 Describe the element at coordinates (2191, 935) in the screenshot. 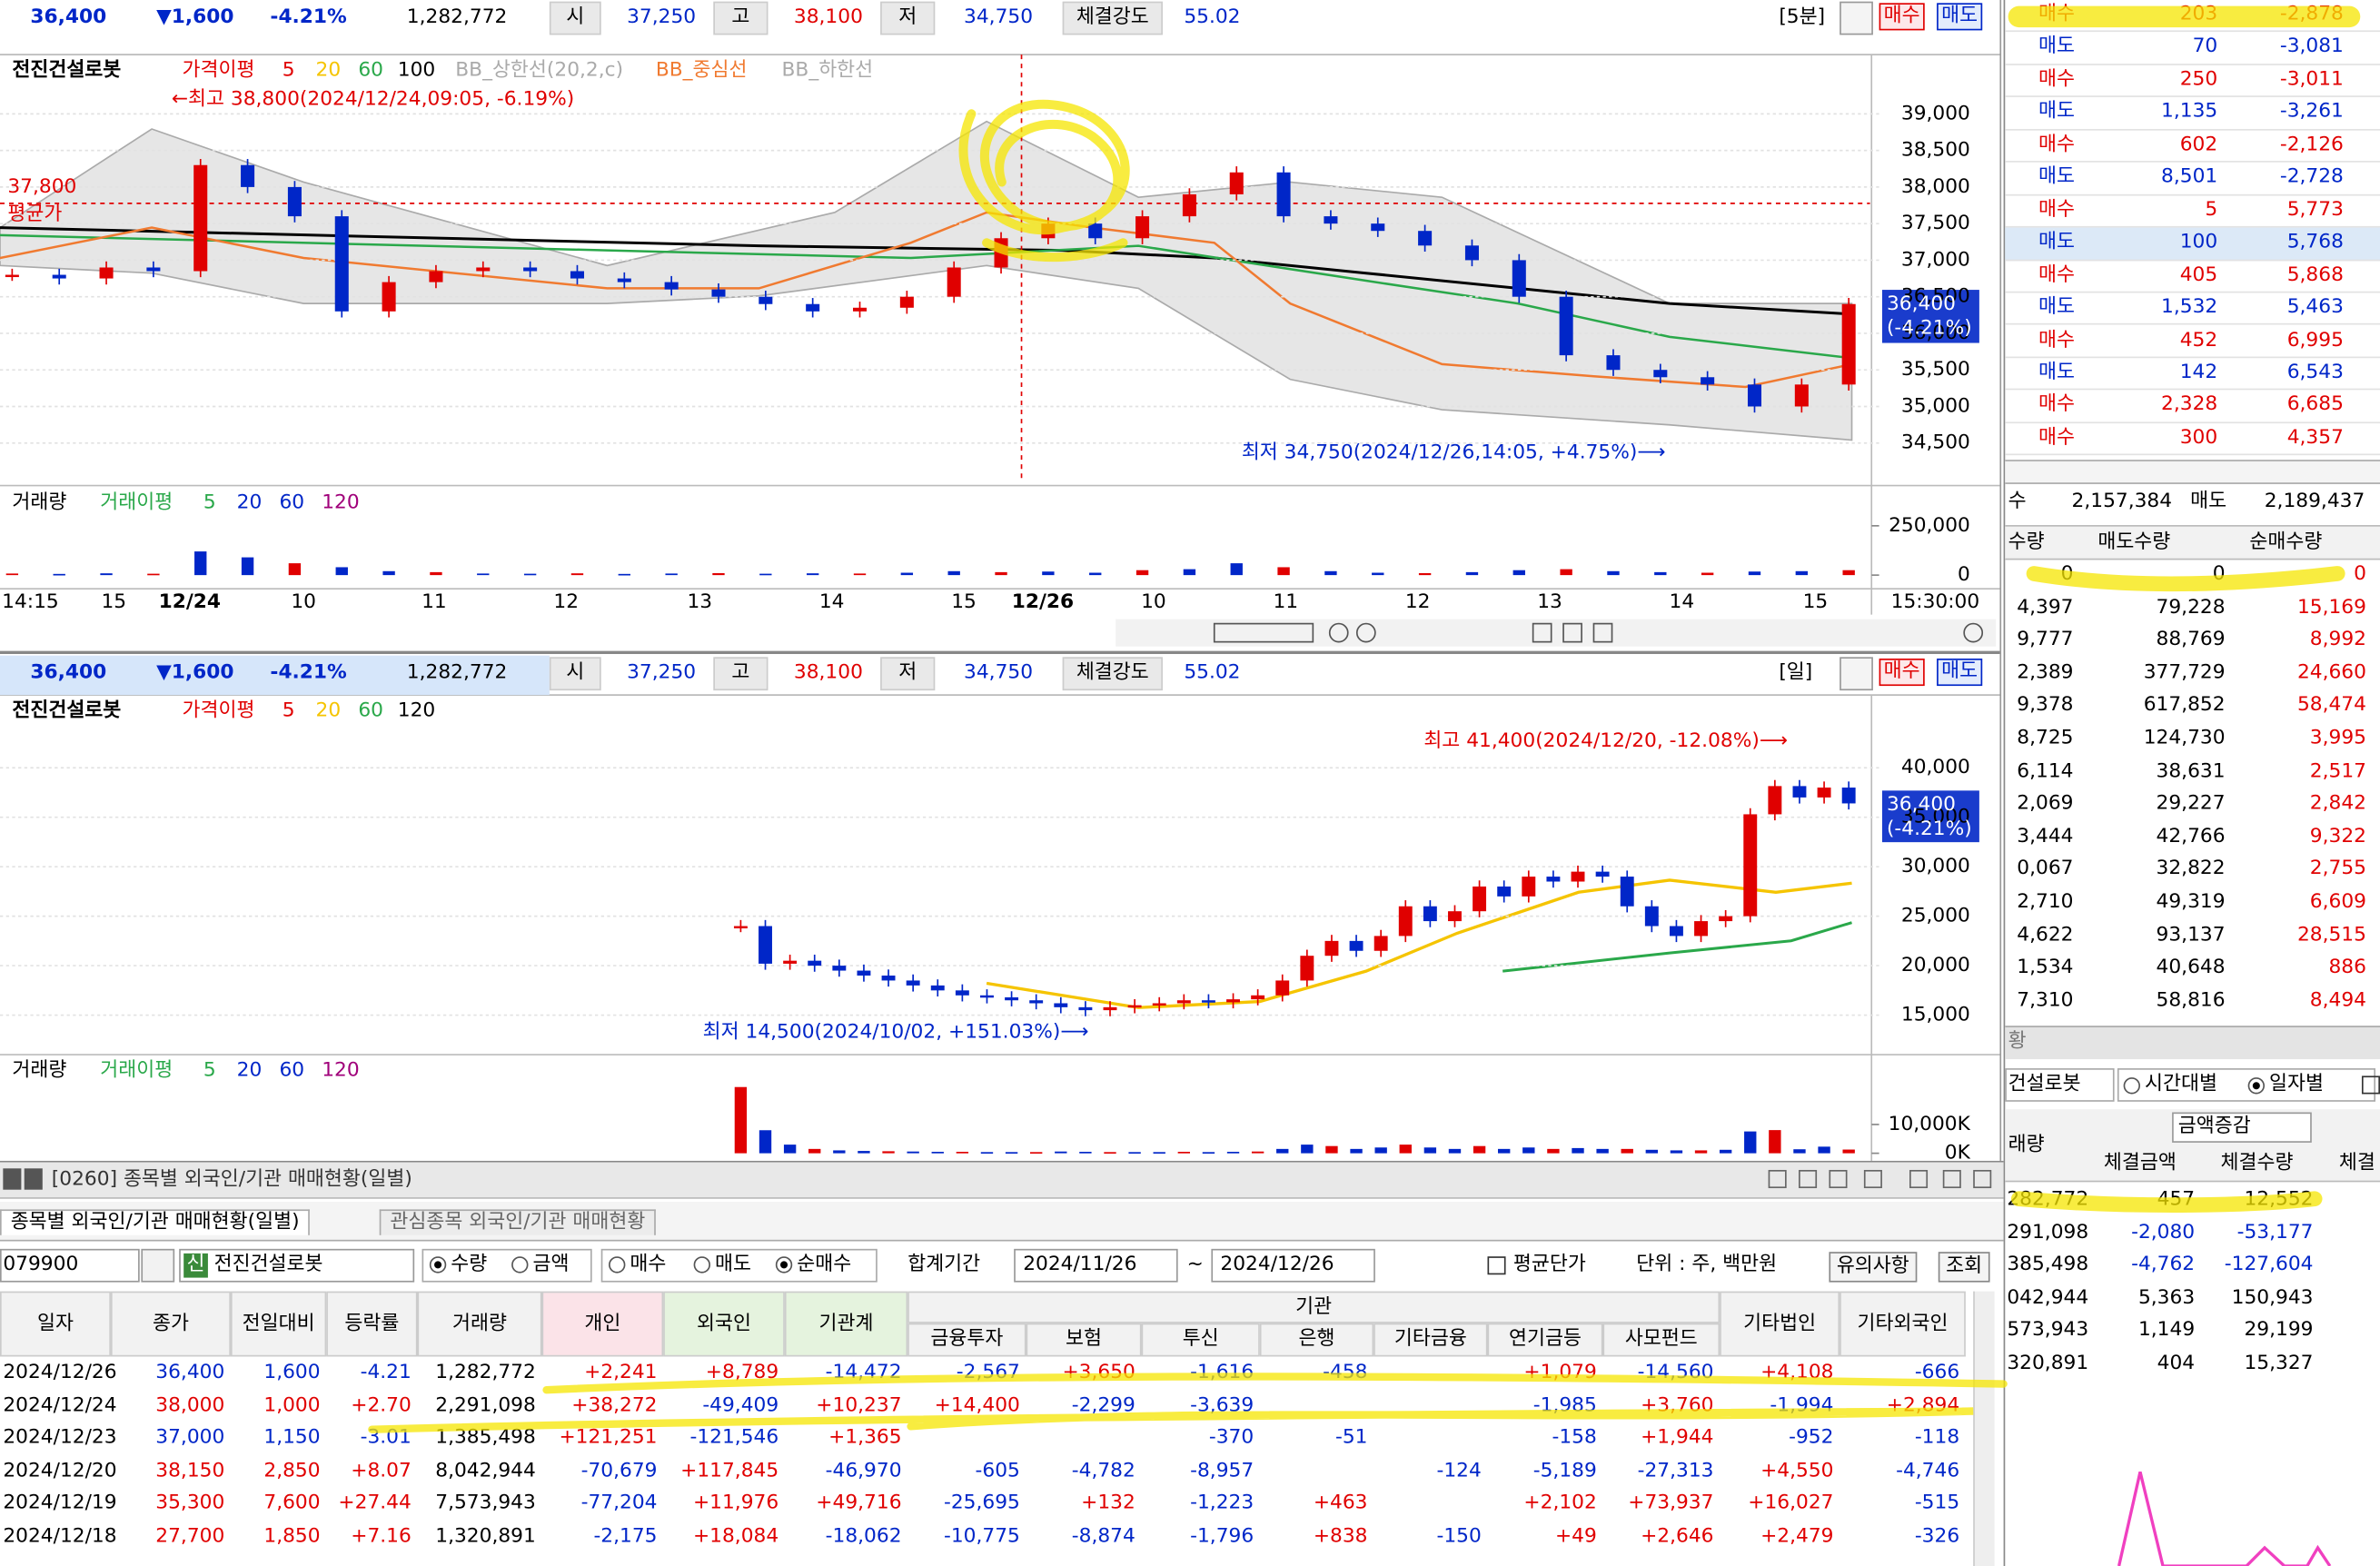

I see `cell: 93,137` at that location.